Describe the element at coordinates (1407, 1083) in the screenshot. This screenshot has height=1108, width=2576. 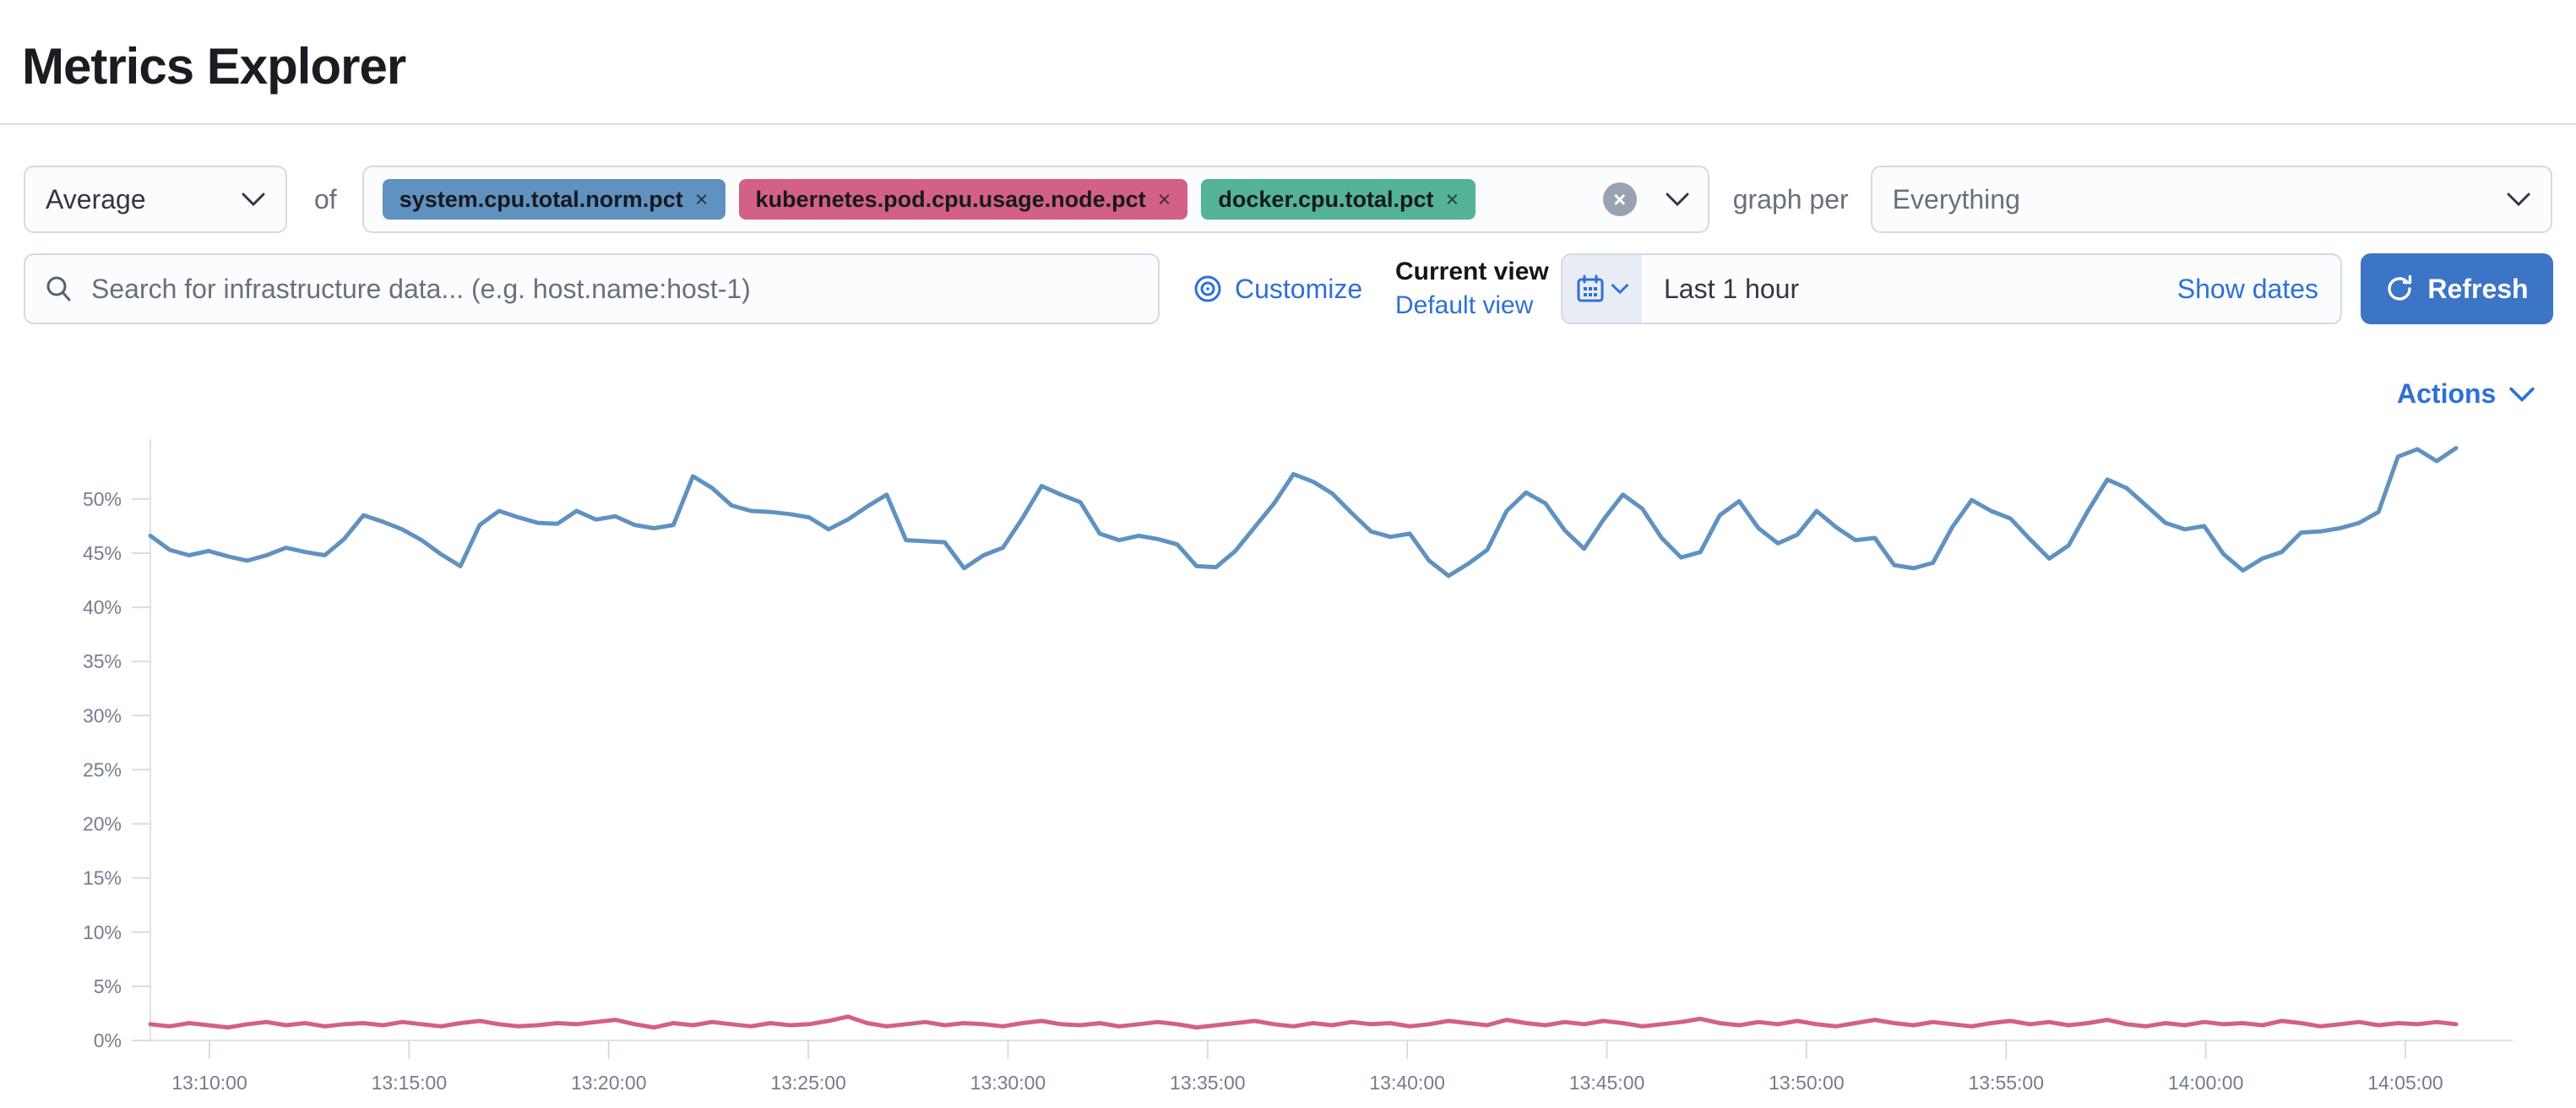
I see `x-tick-label: 13:40:00` at that location.